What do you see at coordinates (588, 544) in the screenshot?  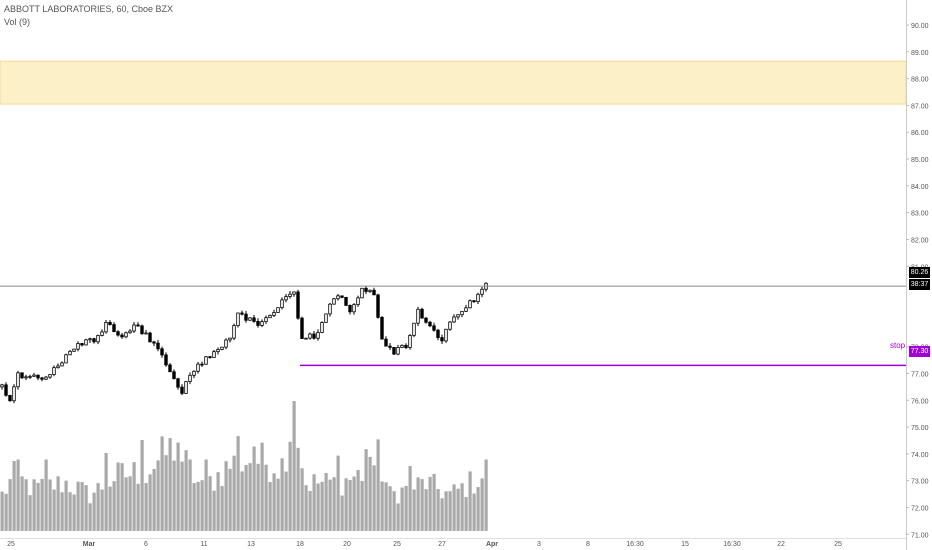 I see `x-tick-label: 8` at bounding box center [588, 544].